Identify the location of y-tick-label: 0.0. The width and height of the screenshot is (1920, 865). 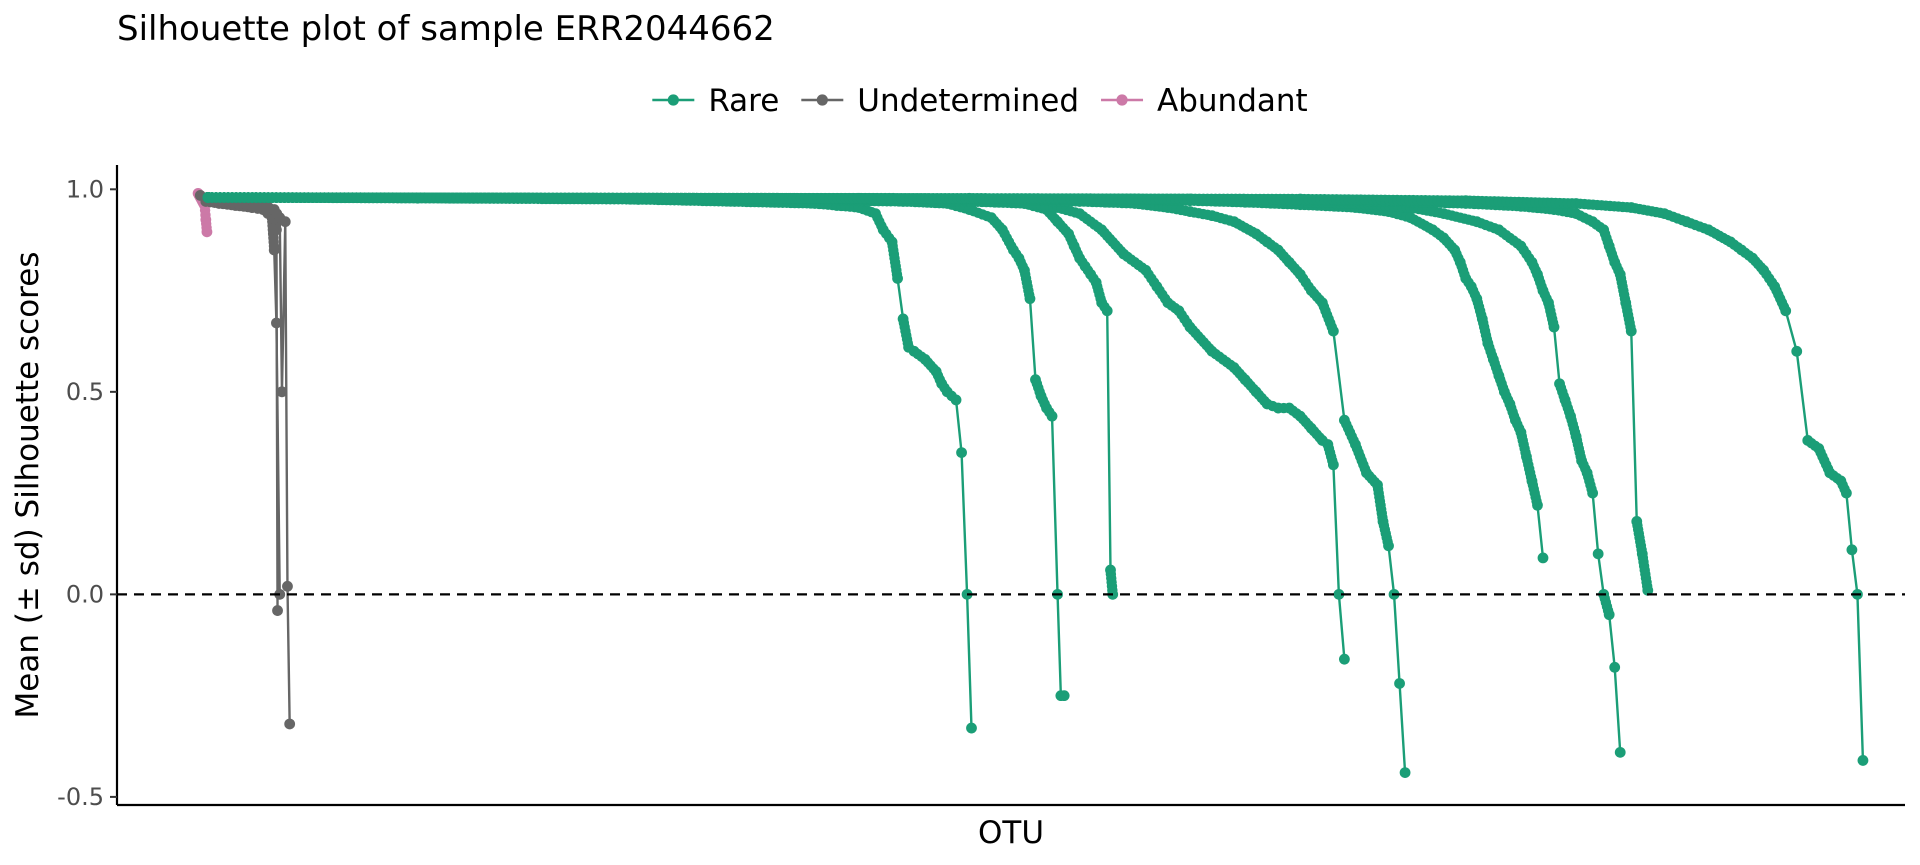
(85, 594).